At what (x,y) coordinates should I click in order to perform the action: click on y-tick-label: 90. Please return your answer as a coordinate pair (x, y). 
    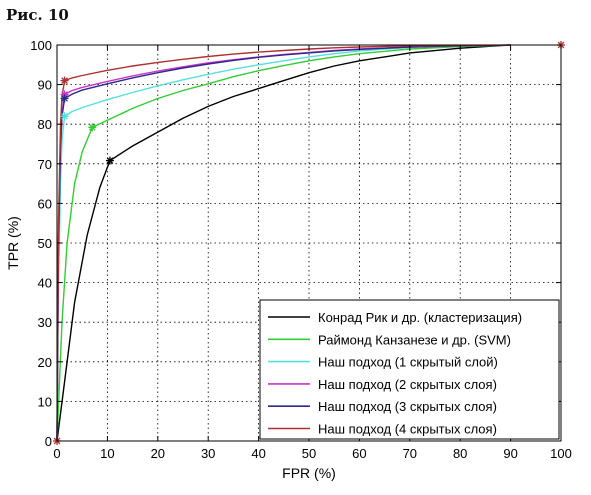
    Looking at the image, I should click on (45, 85).